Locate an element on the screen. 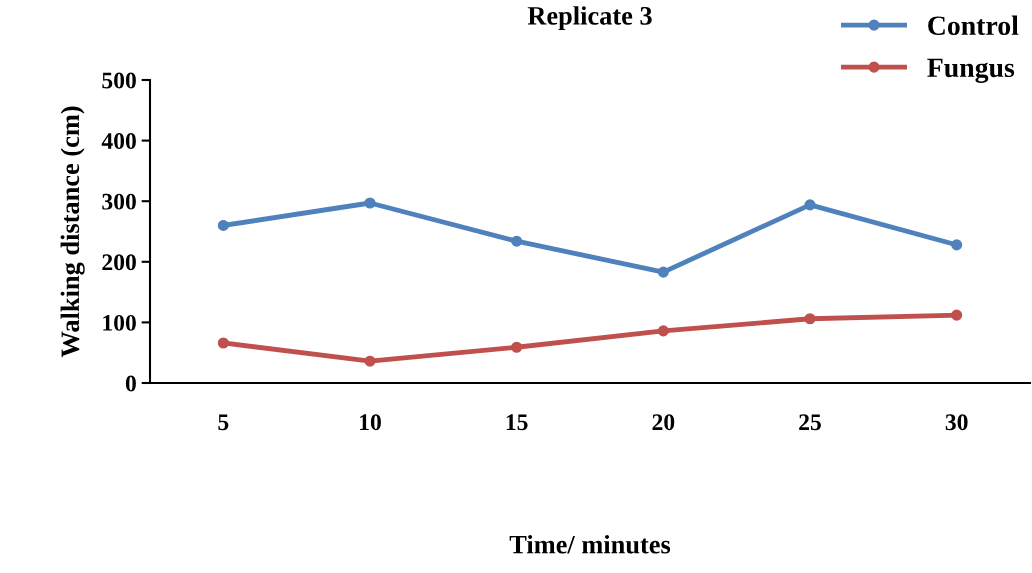 This screenshot has height=573, width=1032. x-axis-title: Time/ minutes is located at coordinates (590, 544).